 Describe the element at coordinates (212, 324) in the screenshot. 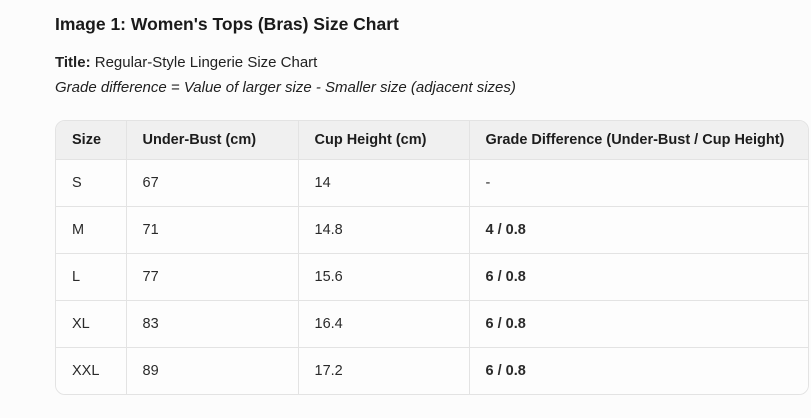

I see `cell-under-bust: 83` at that location.